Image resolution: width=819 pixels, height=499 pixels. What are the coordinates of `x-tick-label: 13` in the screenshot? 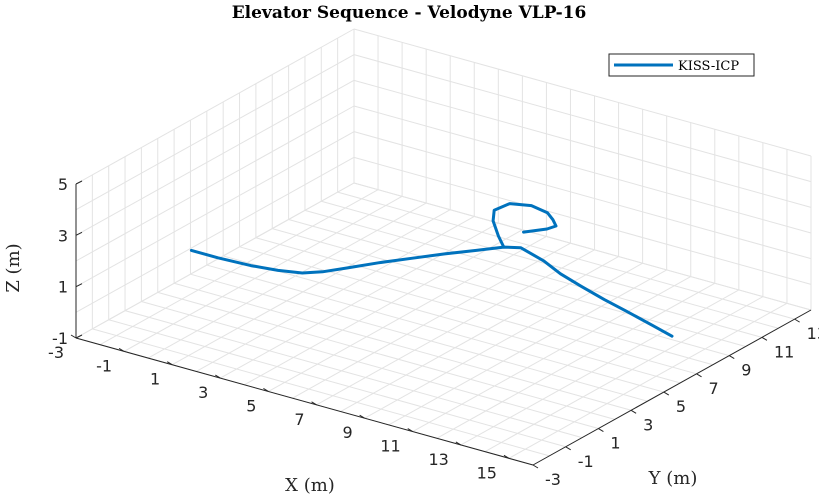 It's located at (438, 459).